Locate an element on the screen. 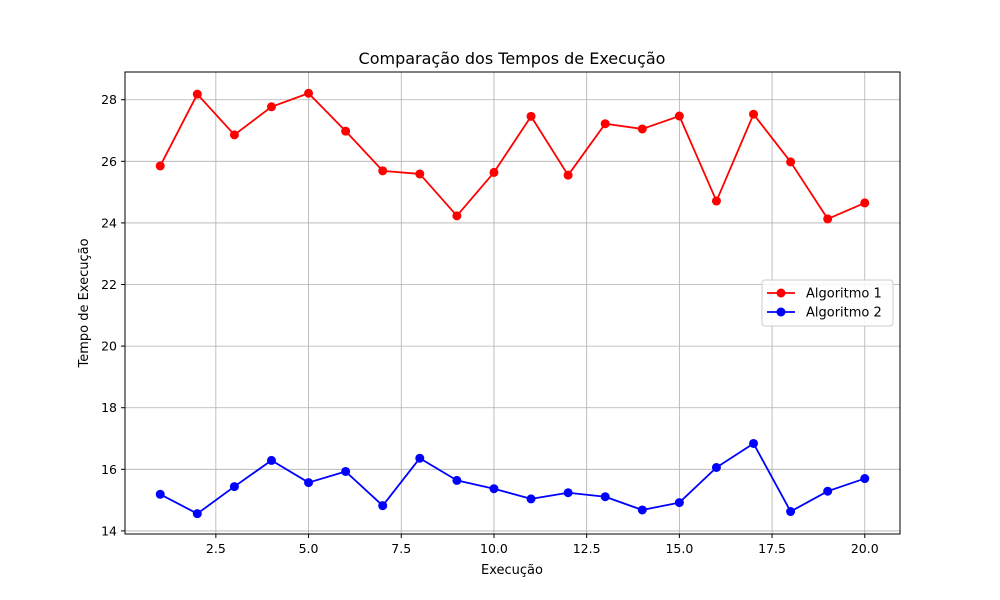 The width and height of the screenshot is (1000, 600). x-tick-label: 2.5 is located at coordinates (216, 548).